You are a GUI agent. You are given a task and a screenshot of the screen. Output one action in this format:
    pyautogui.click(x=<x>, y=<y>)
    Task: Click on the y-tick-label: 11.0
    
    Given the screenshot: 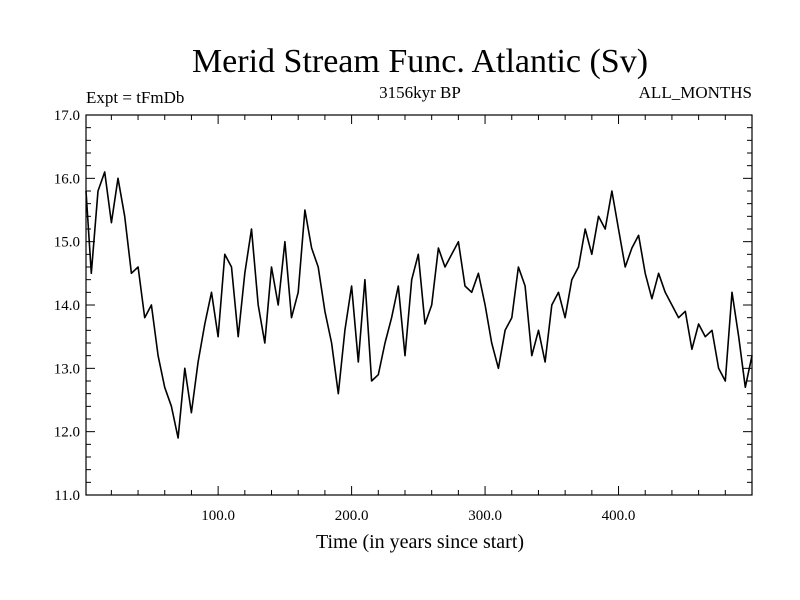 What is the action you would take?
    pyautogui.click(x=67, y=496)
    